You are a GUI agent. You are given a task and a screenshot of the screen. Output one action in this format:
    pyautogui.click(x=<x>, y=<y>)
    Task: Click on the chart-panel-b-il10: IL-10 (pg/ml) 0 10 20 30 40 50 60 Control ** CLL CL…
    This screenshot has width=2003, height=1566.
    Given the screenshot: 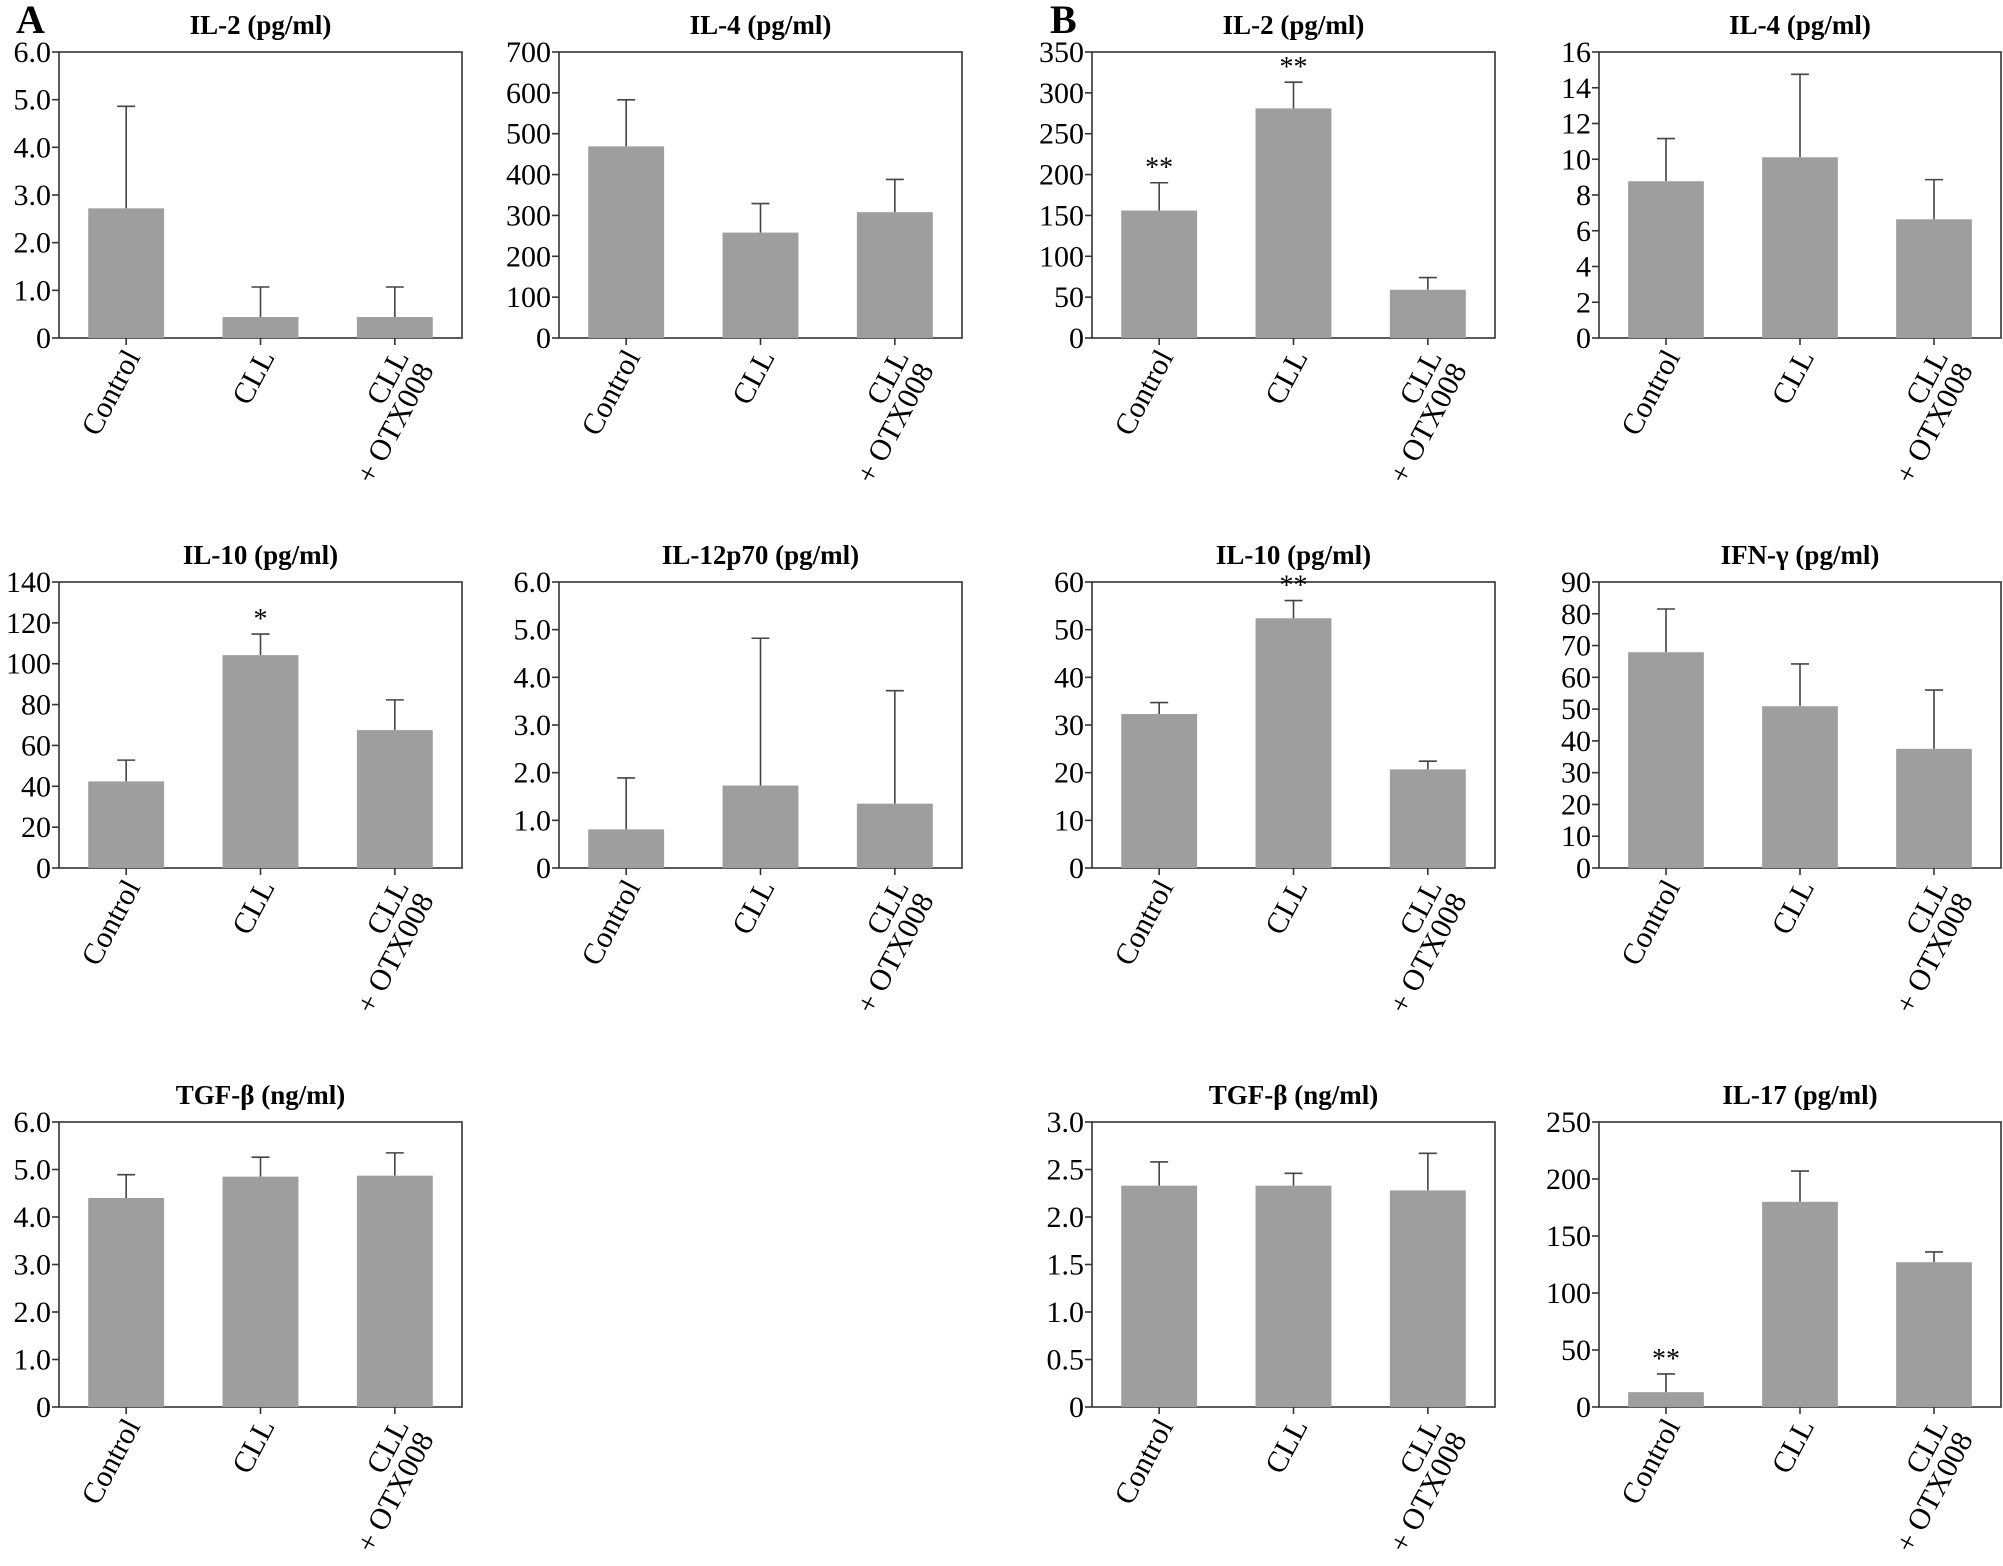 What is the action you would take?
    pyautogui.click(x=1275, y=779)
    